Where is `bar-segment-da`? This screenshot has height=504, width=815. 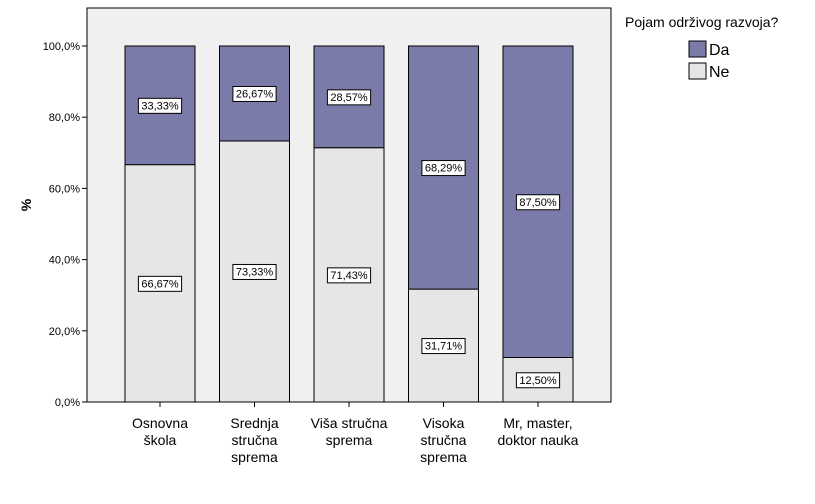 bar-segment-da is located at coordinates (254, 93).